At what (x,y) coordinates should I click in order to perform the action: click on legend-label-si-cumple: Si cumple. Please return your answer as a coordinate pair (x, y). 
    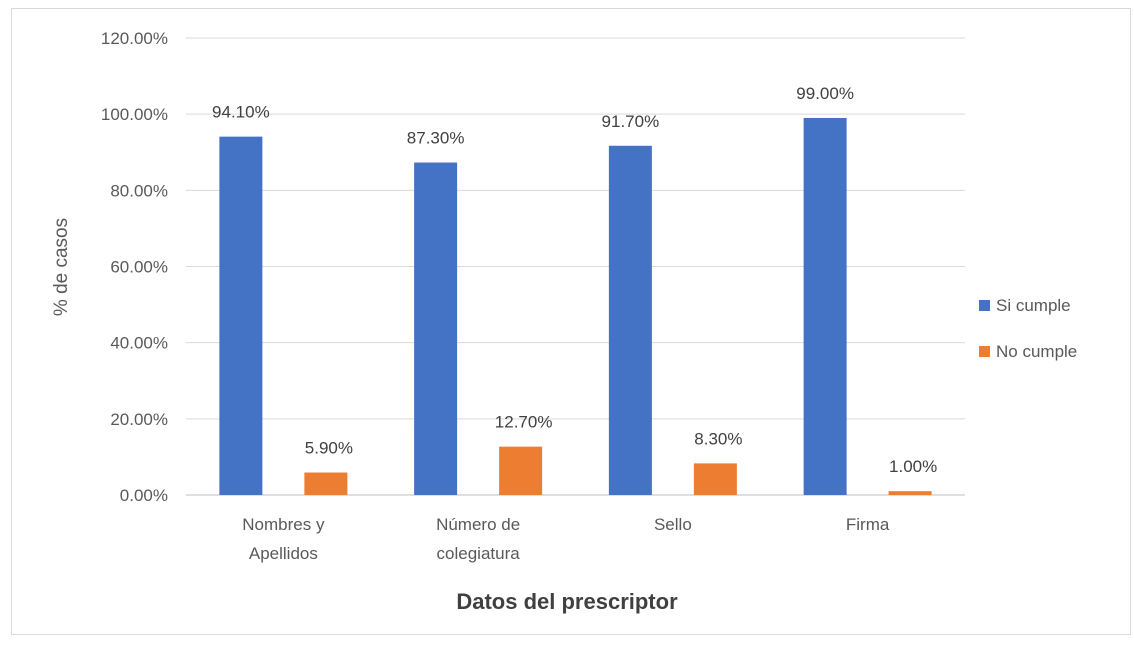
    Looking at the image, I should click on (1033, 305).